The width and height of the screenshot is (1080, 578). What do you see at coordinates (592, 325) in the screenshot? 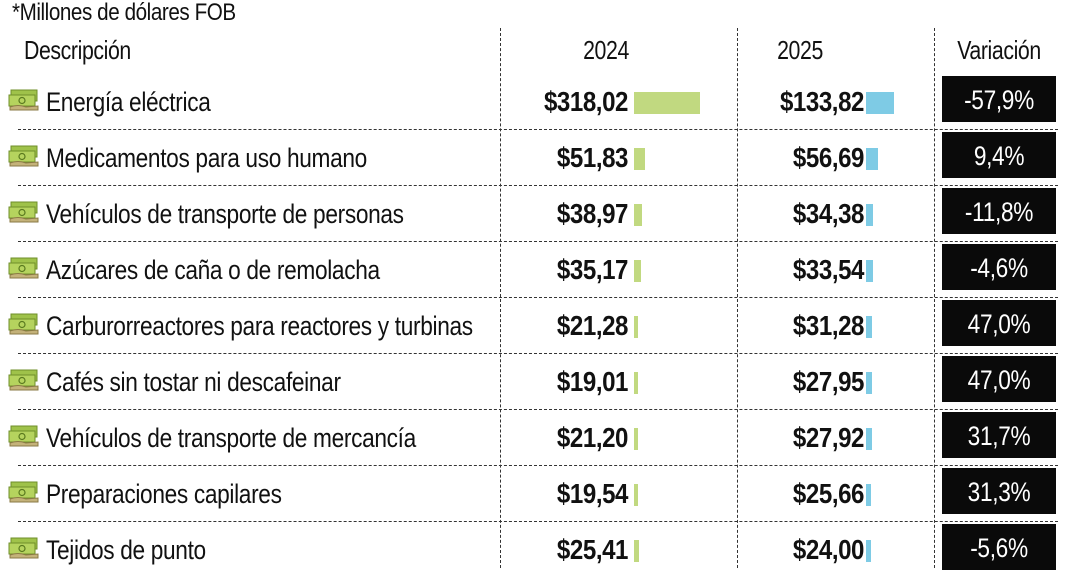
I see `value-2024-label: $21,28` at bounding box center [592, 325].